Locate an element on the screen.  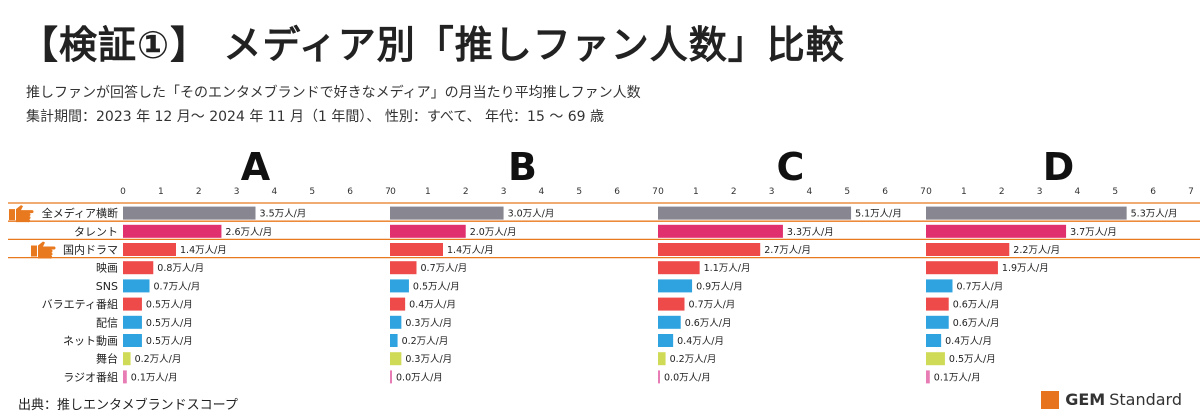
data-label: 5.3万人/月 is located at coordinates (1154, 214).